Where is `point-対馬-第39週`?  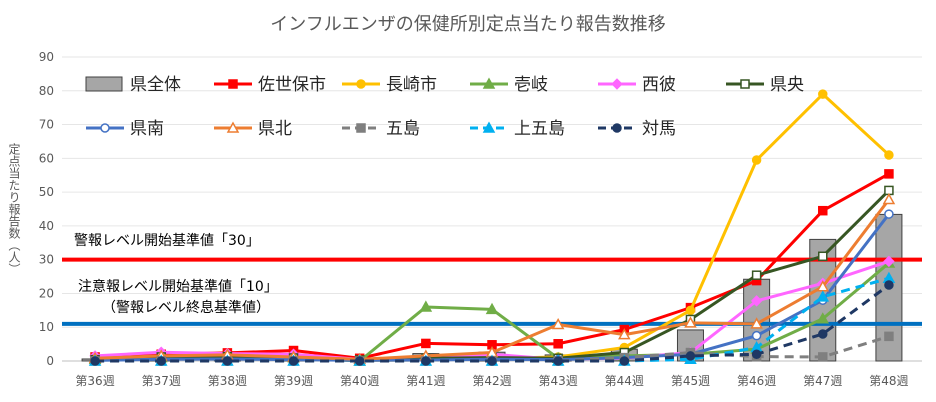 point-対馬-第39週 is located at coordinates (293, 361).